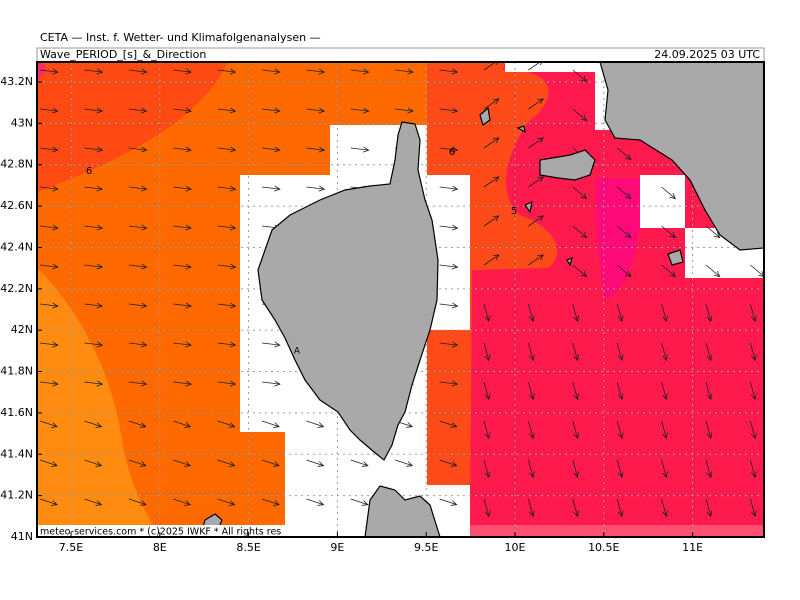 The height and width of the screenshot is (600, 800). Describe the element at coordinates (16, 205) in the screenshot. I see `lat-label: 42.6N` at that location.